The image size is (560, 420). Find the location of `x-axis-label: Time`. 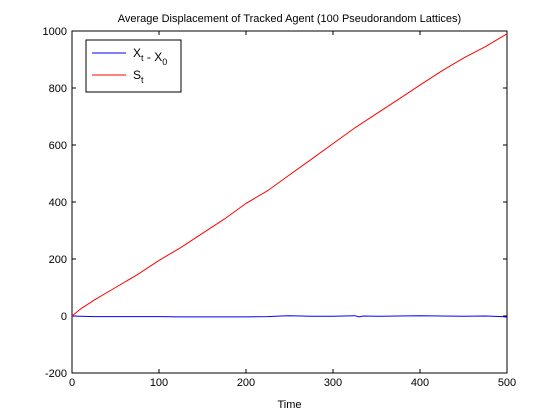

x-axis-label: Time is located at coordinates (289, 405).